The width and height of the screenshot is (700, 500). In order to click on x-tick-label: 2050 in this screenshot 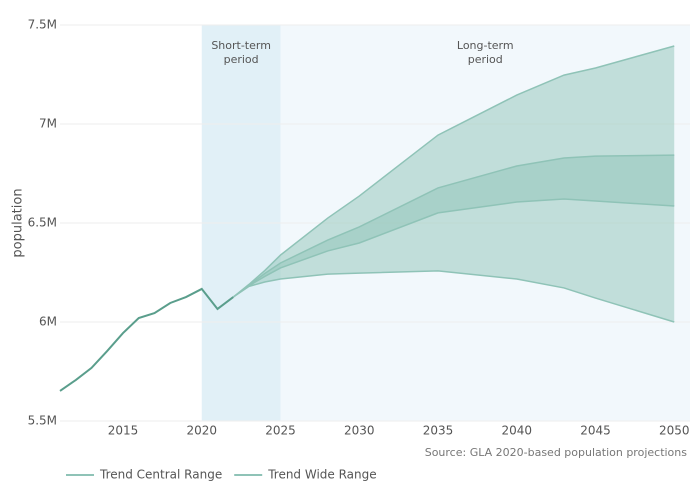, I will do `click(674, 431)`.